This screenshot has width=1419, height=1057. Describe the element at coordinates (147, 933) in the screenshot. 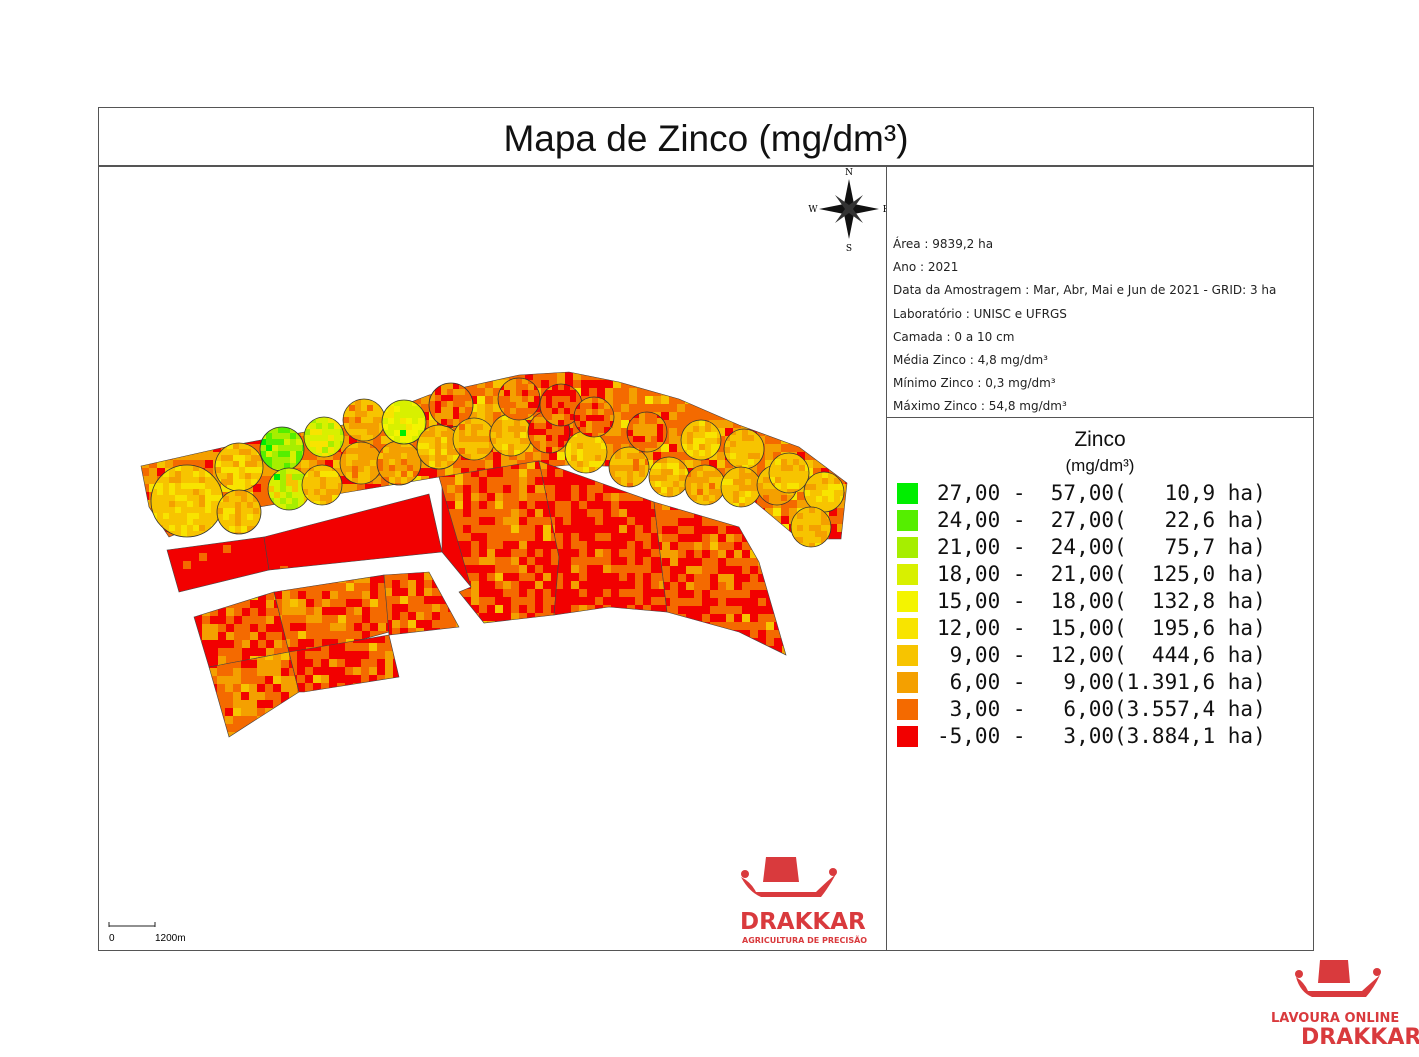

I see `scale-bar: 0 1200m` at that location.